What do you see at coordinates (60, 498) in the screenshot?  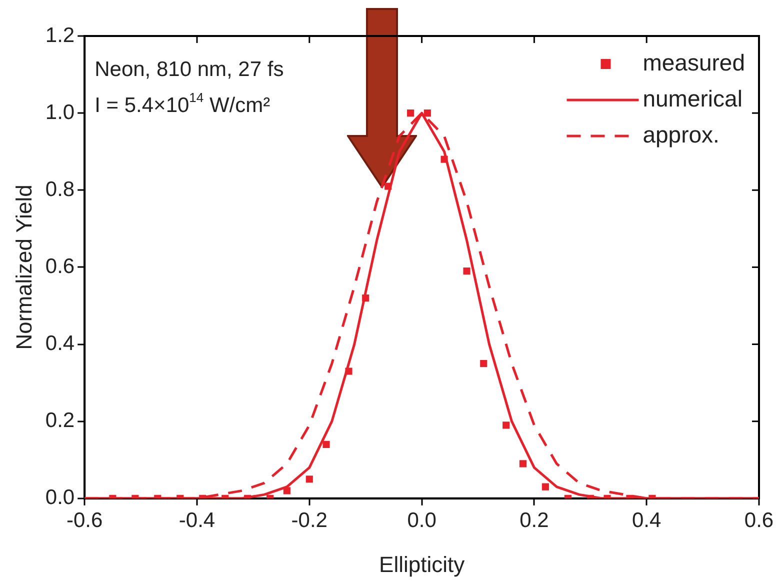 I see `y-tick-label: 0.0` at bounding box center [60, 498].